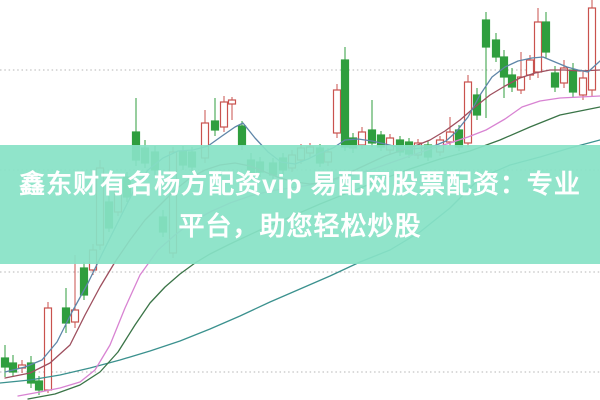  Describe the element at coordinates (300, 183) in the screenshot. I see `promo-banner-text-line1: 鑫东财有名杨方配资vip 易配网股票配资：专业` at that location.